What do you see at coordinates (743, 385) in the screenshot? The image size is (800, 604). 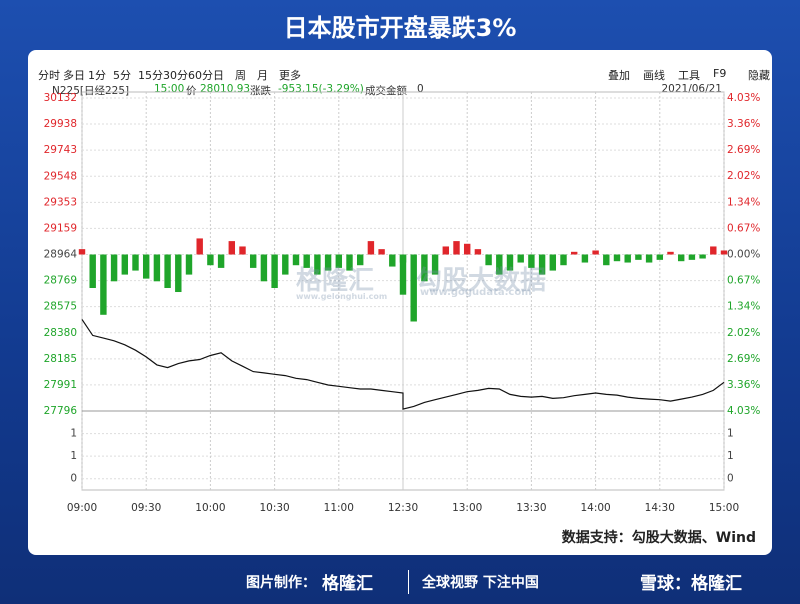 I see `y2-tick-label: 3.36%` at bounding box center [743, 385].